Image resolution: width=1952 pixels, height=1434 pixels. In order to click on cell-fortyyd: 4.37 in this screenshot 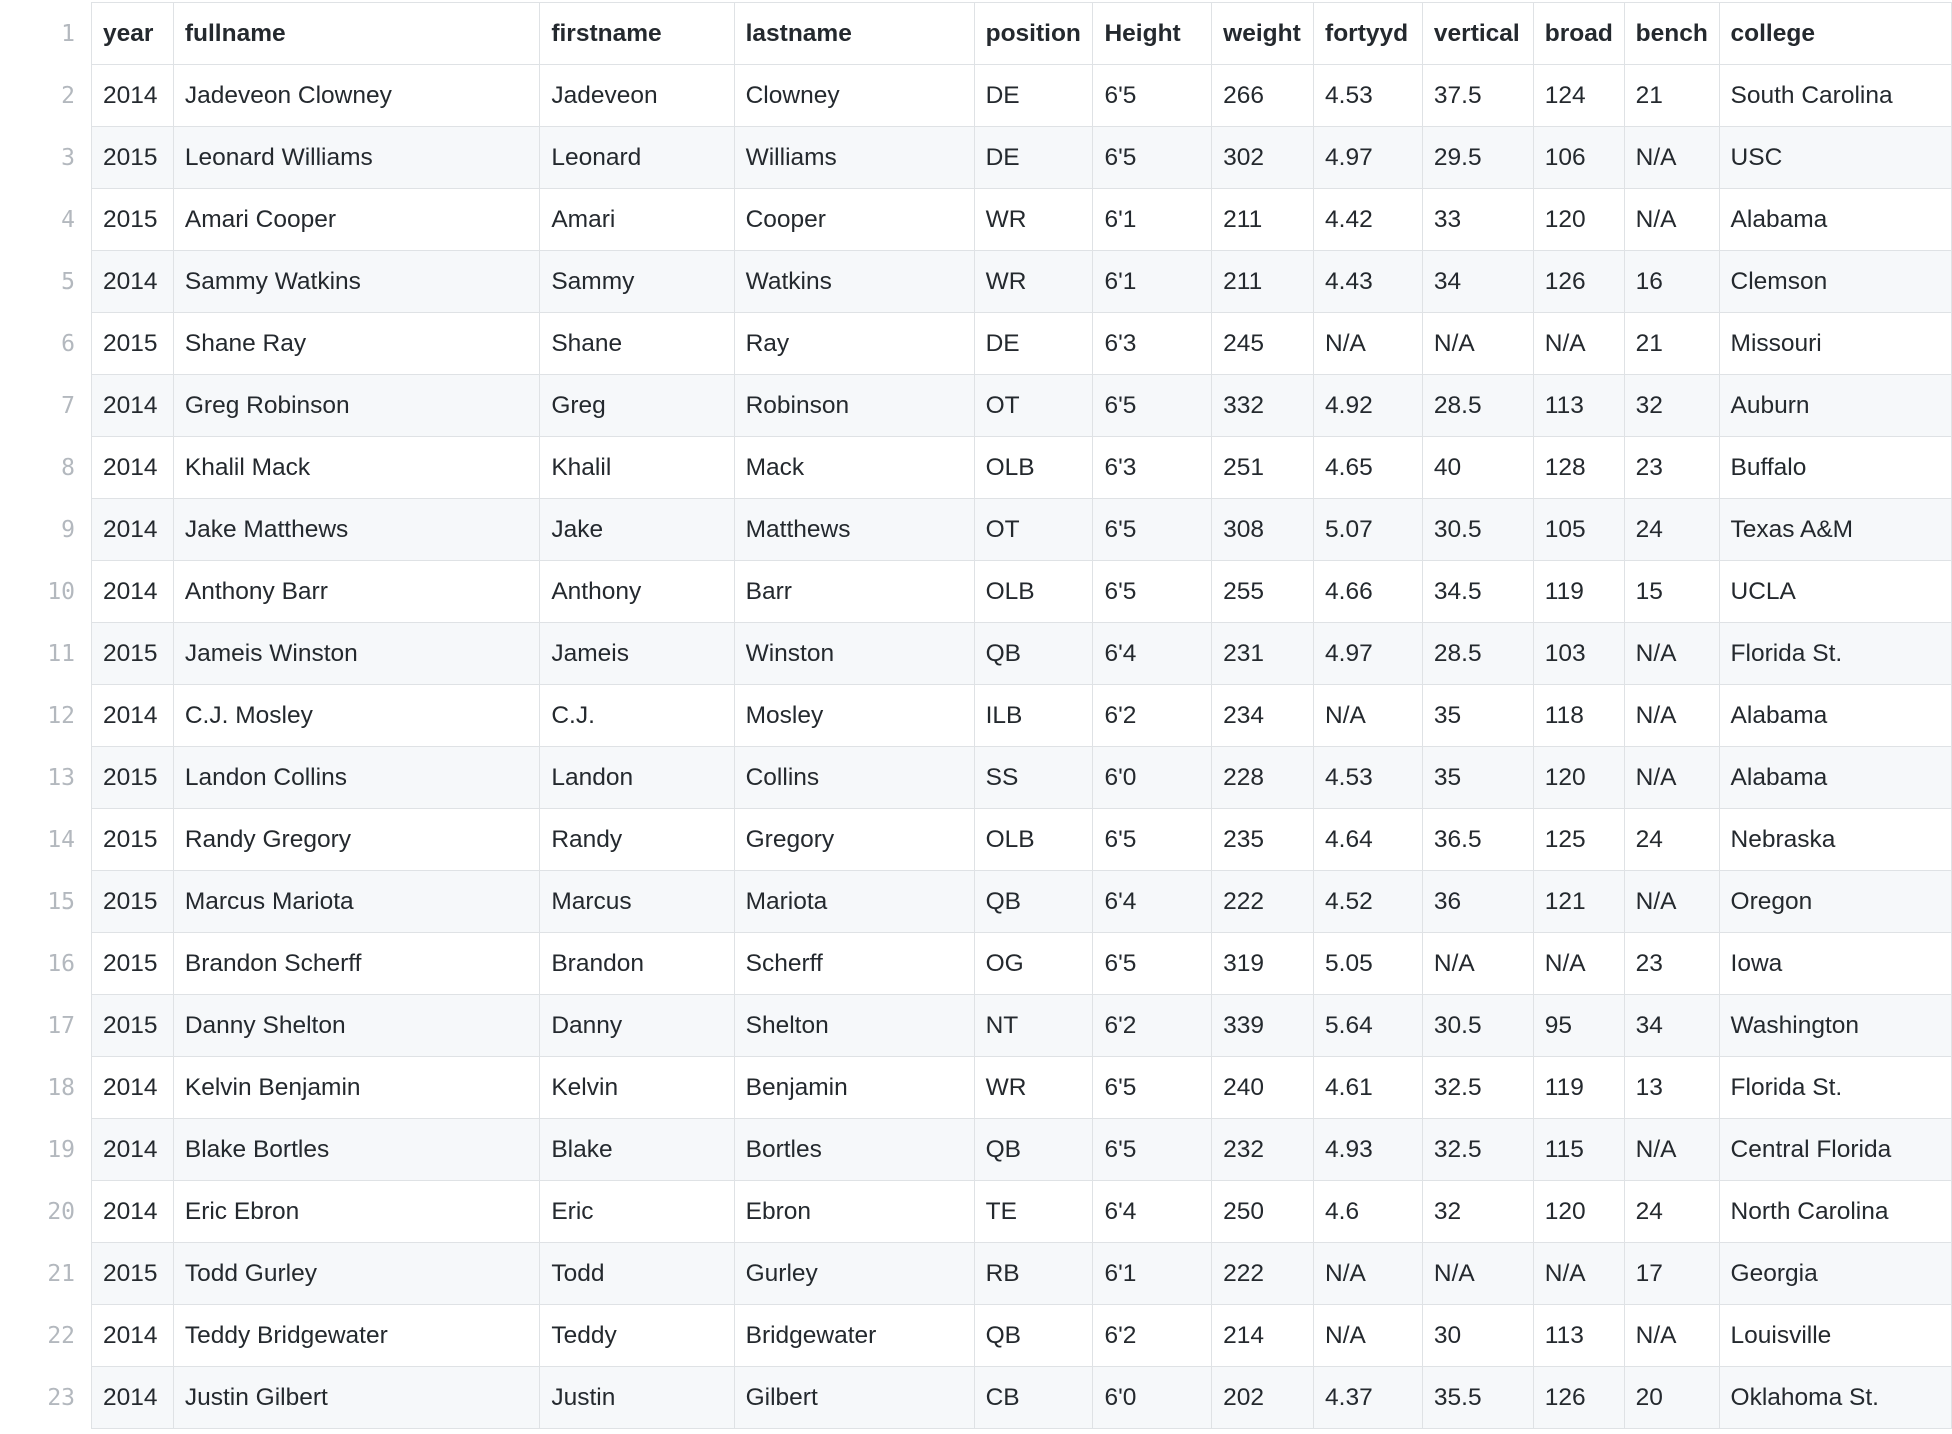, I will do `click(1368, 1397)`.